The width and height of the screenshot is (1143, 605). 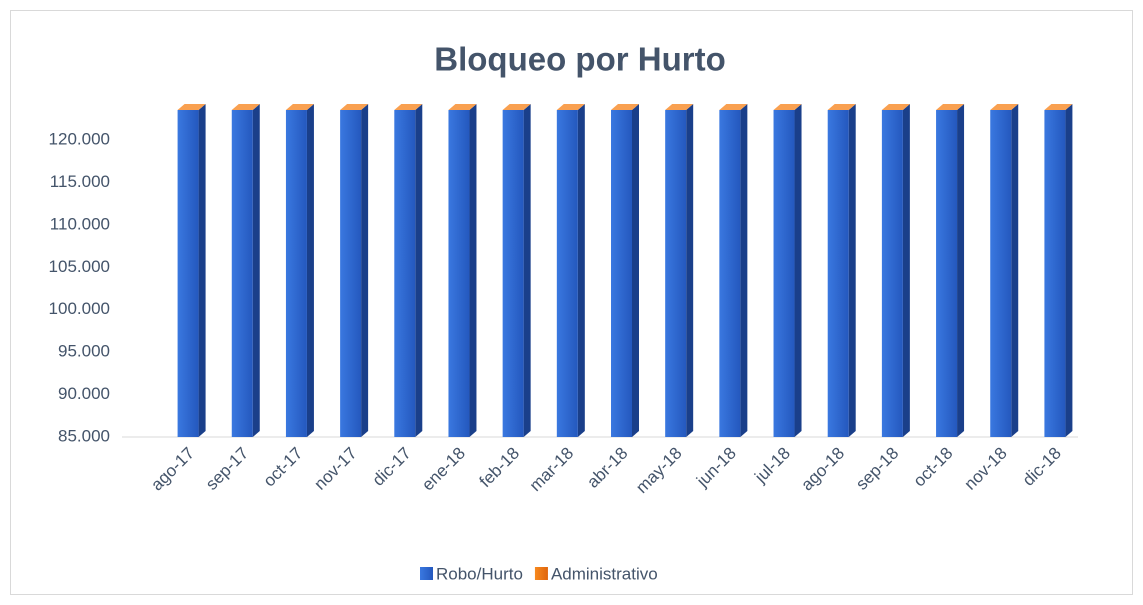 What do you see at coordinates (79, 308) in the screenshot?
I see `y-tick-label: 100.000` at bounding box center [79, 308].